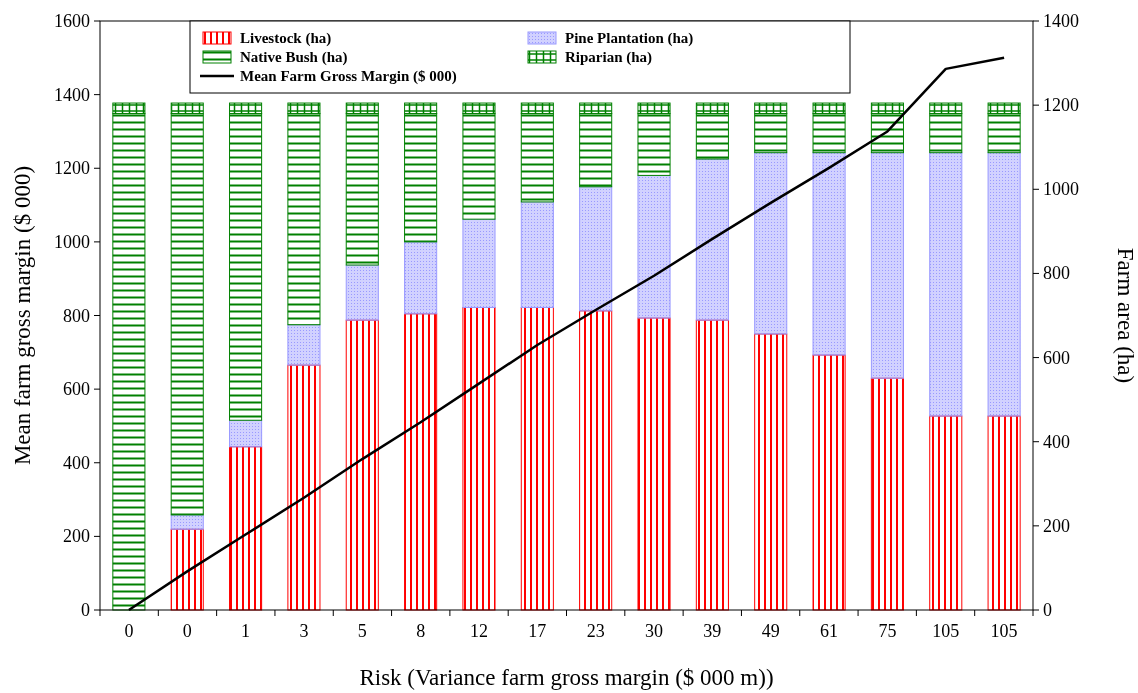  What do you see at coordinates (85, 610) in the screenshot?
I see `y-tick-label: 0` at bounding box center [85, 610].